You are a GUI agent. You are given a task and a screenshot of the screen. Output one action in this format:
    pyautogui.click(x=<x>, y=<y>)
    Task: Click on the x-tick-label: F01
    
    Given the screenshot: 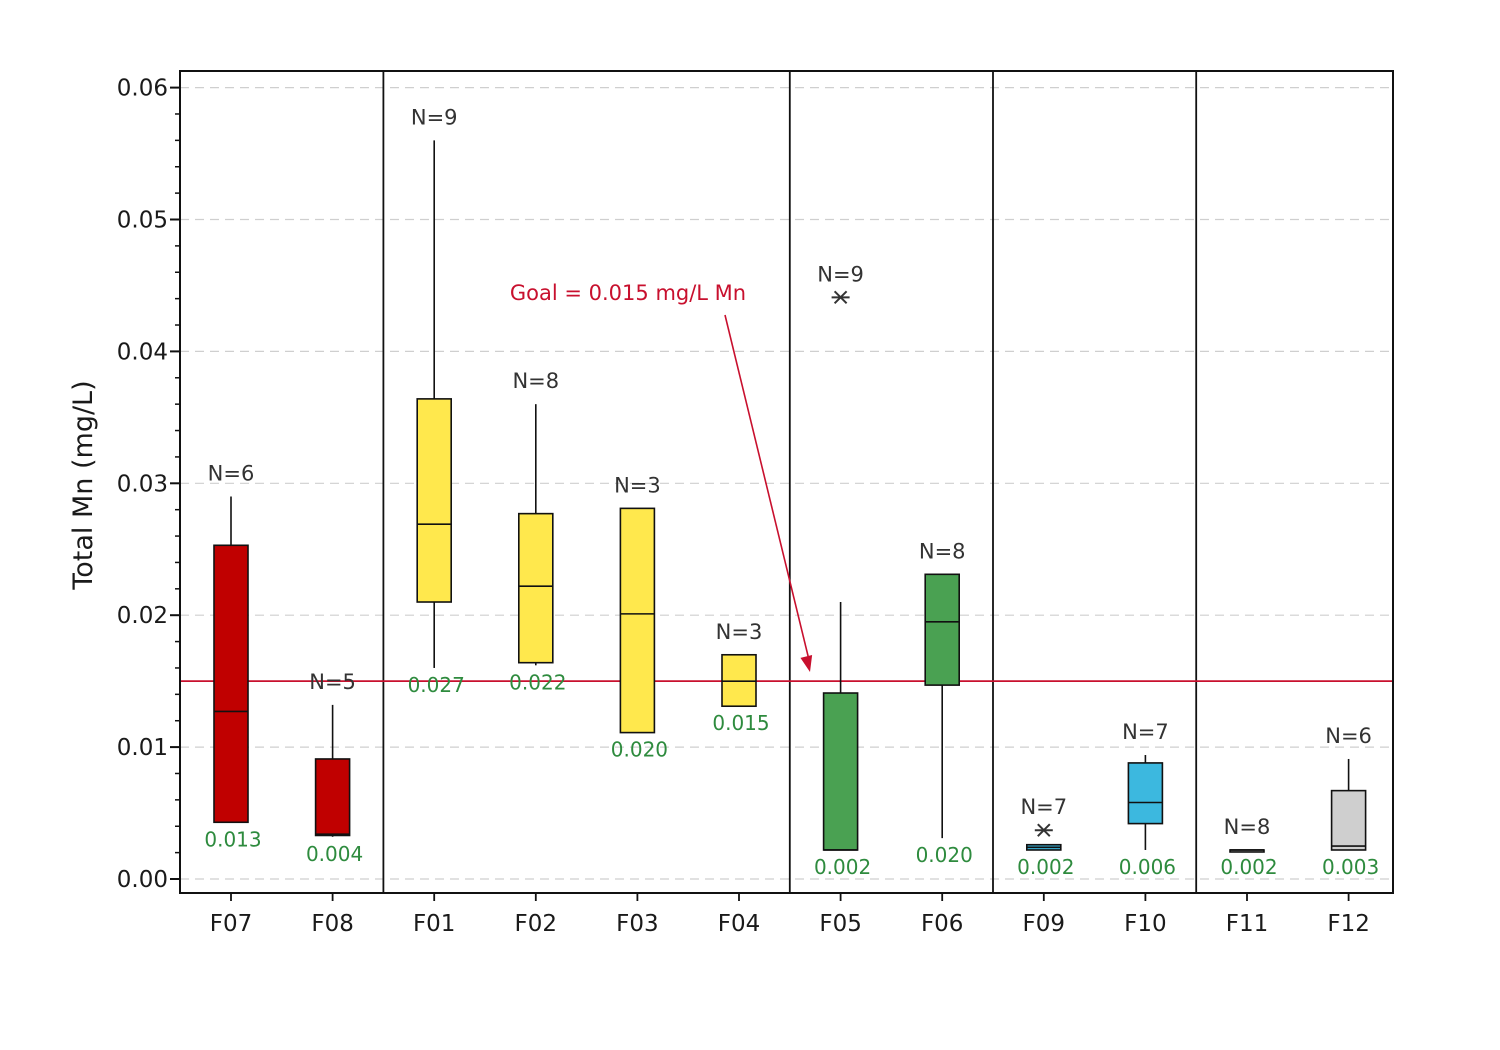 What is the action you would take?
    pyautogui.click(x=434, y=924)
    